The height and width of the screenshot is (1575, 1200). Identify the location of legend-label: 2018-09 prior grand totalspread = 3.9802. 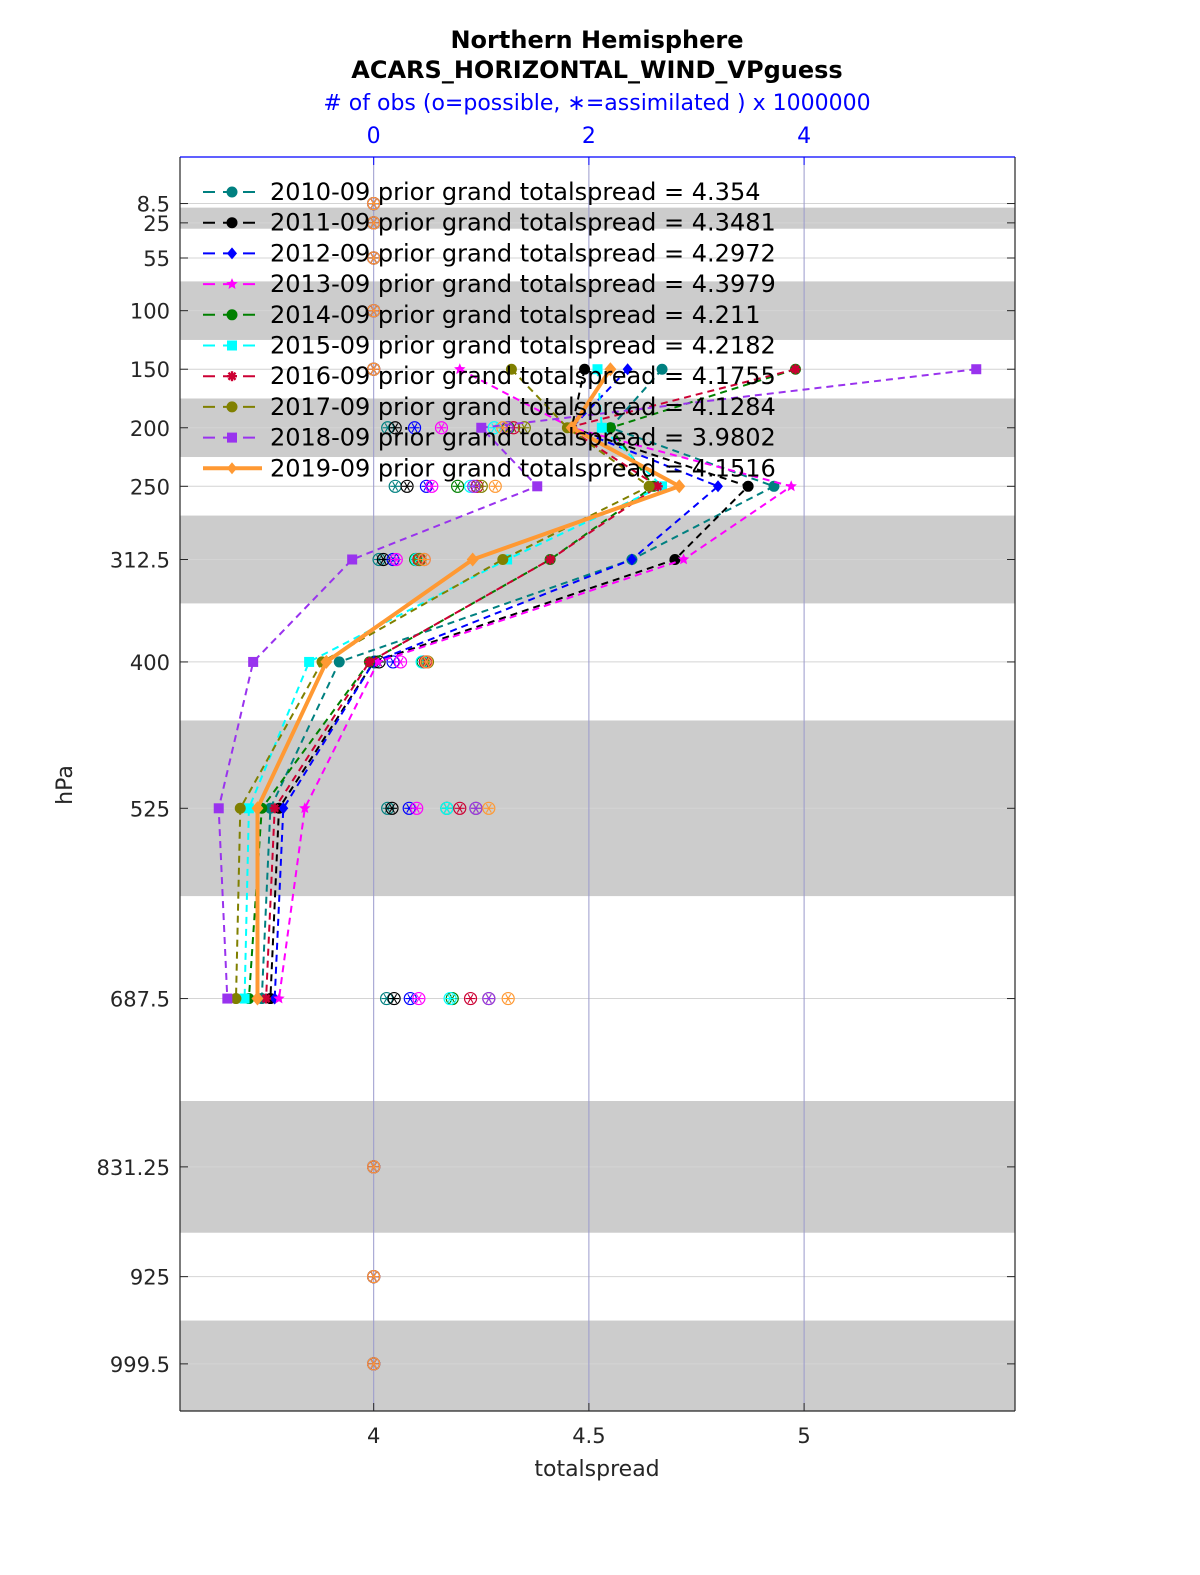
(523, 438).